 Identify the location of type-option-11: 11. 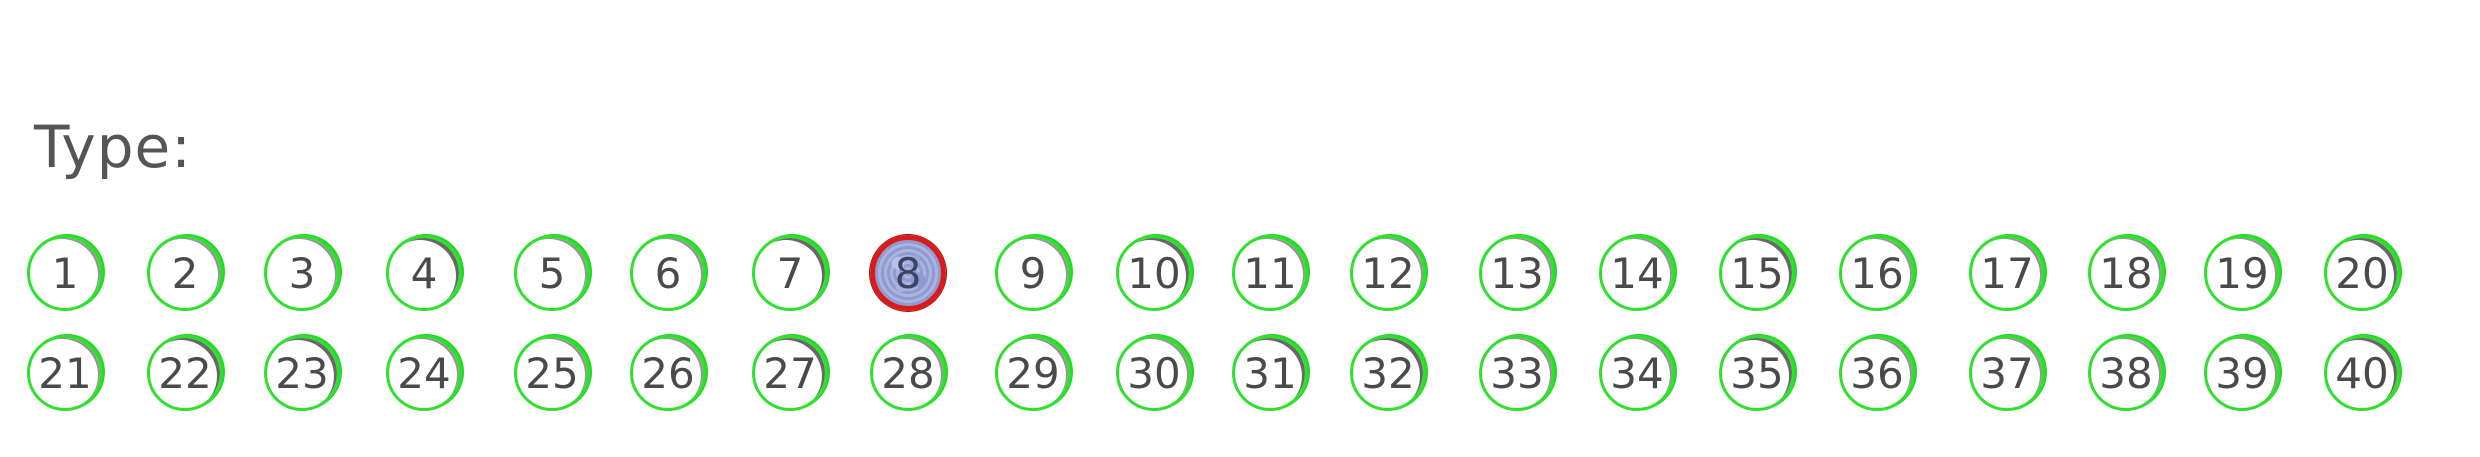
(1270, 273).